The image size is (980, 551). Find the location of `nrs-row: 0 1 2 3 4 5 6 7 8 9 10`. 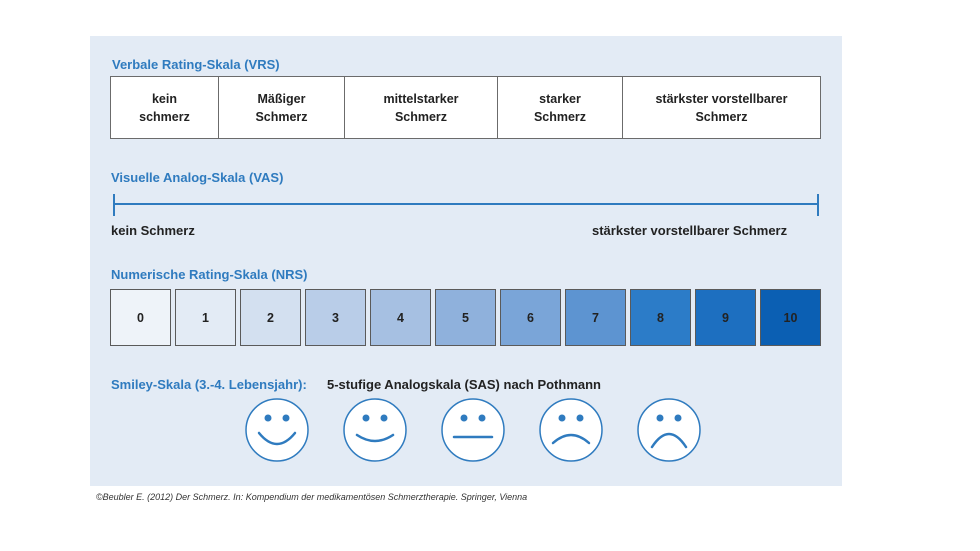

nrs-row: 0 1 2 3 4 5 6 7 8 9 10 is located at coordinates (465, 317).